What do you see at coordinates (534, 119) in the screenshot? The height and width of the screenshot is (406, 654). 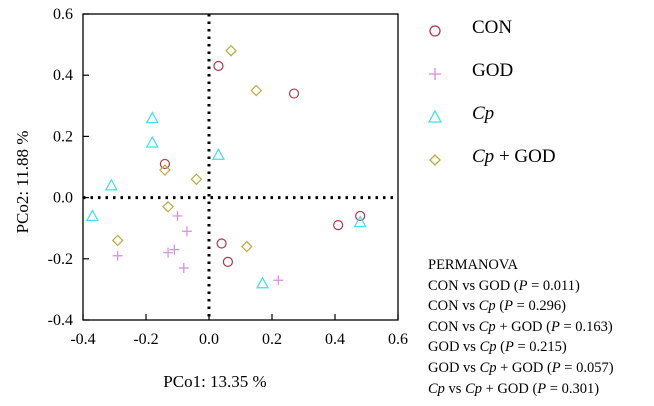 I see `legend-item-cp: Cp` at bounding box center [534, 119].